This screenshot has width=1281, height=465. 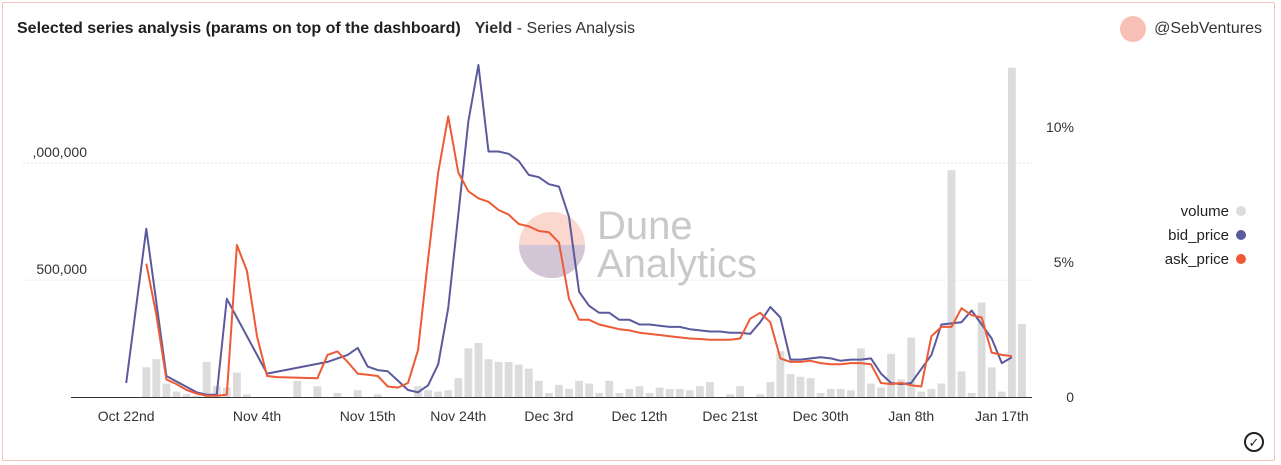 What do you see at coordinates (60, 152) in the screenshot?
I see `y-left-tick-label: ,000,000` at bounding box center [60, 152].